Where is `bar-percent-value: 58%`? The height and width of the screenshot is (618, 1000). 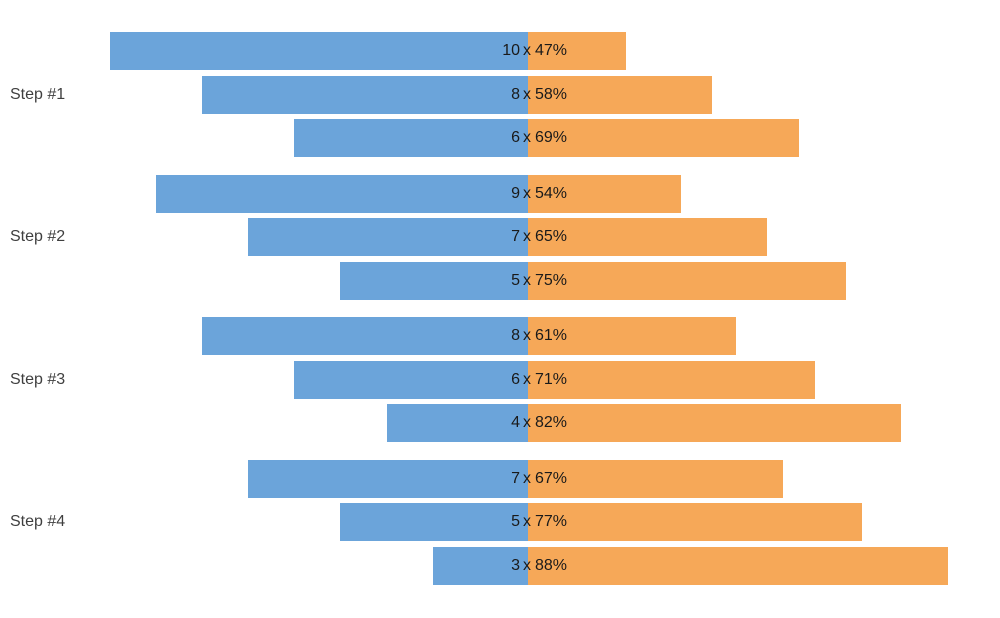
bar-percent-value: 58% is located at coordinates (551, 94).